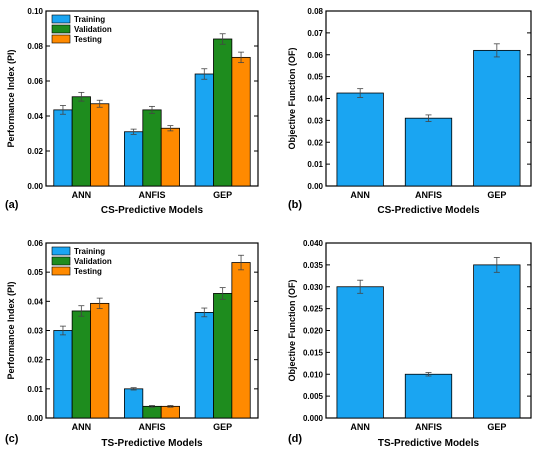  What do you see at coordinates (12, 439) in the screenshot?
I see `panel-label: (c)` at bounding box center [12, 439].